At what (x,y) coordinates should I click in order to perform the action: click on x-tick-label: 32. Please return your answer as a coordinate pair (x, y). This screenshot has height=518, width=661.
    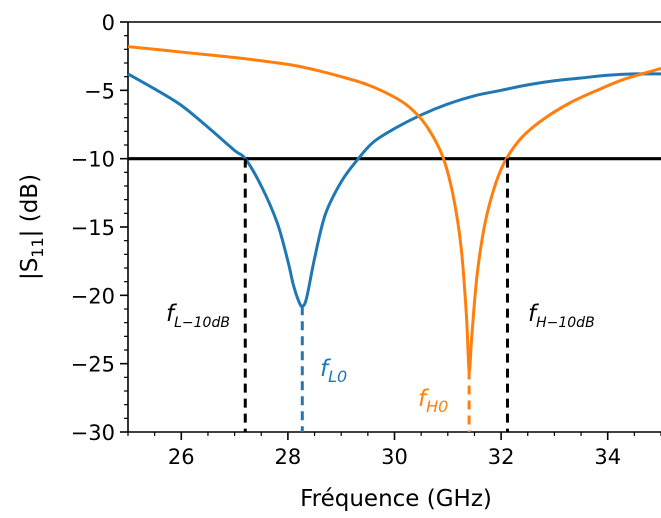
    Looking at the image, I should click on (501, 457).